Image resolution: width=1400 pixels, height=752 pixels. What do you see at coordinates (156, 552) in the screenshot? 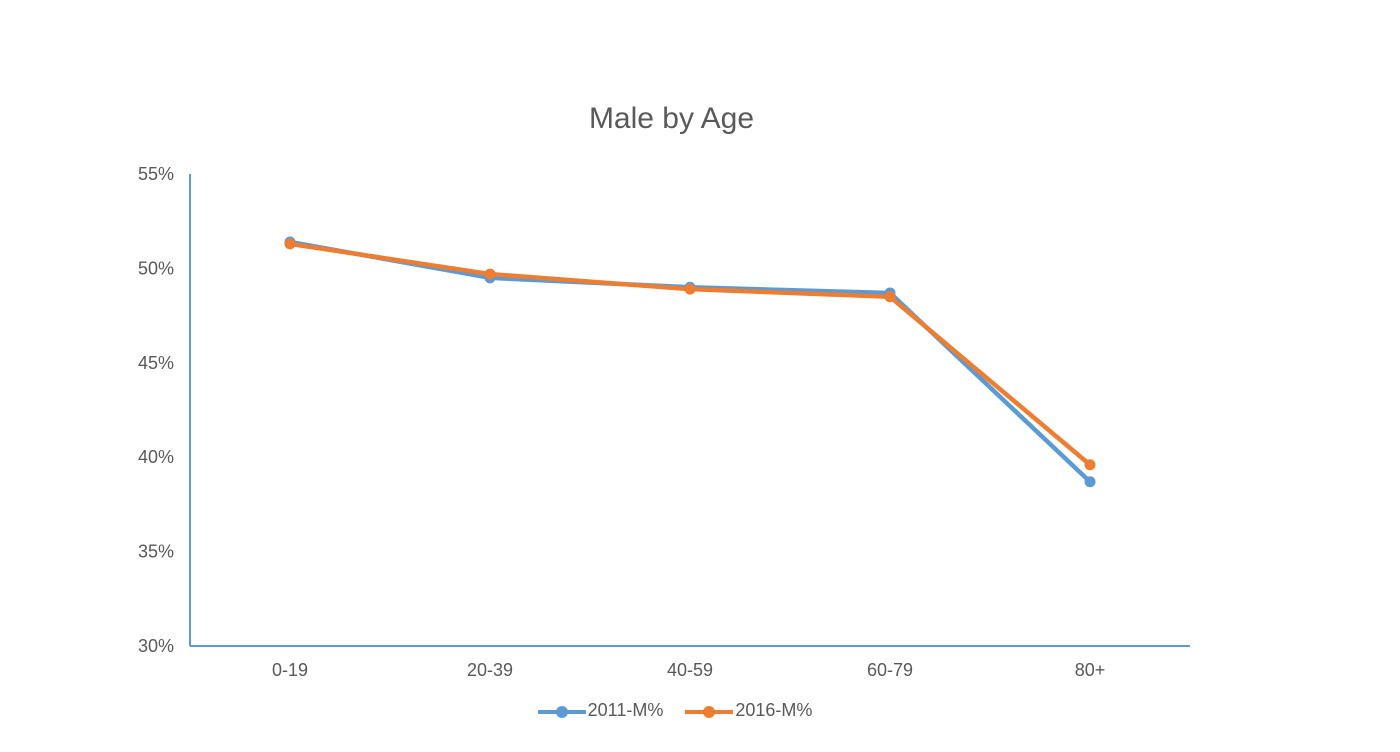
I see `y-tick-label: 35%` at bounding box center [156, 552].